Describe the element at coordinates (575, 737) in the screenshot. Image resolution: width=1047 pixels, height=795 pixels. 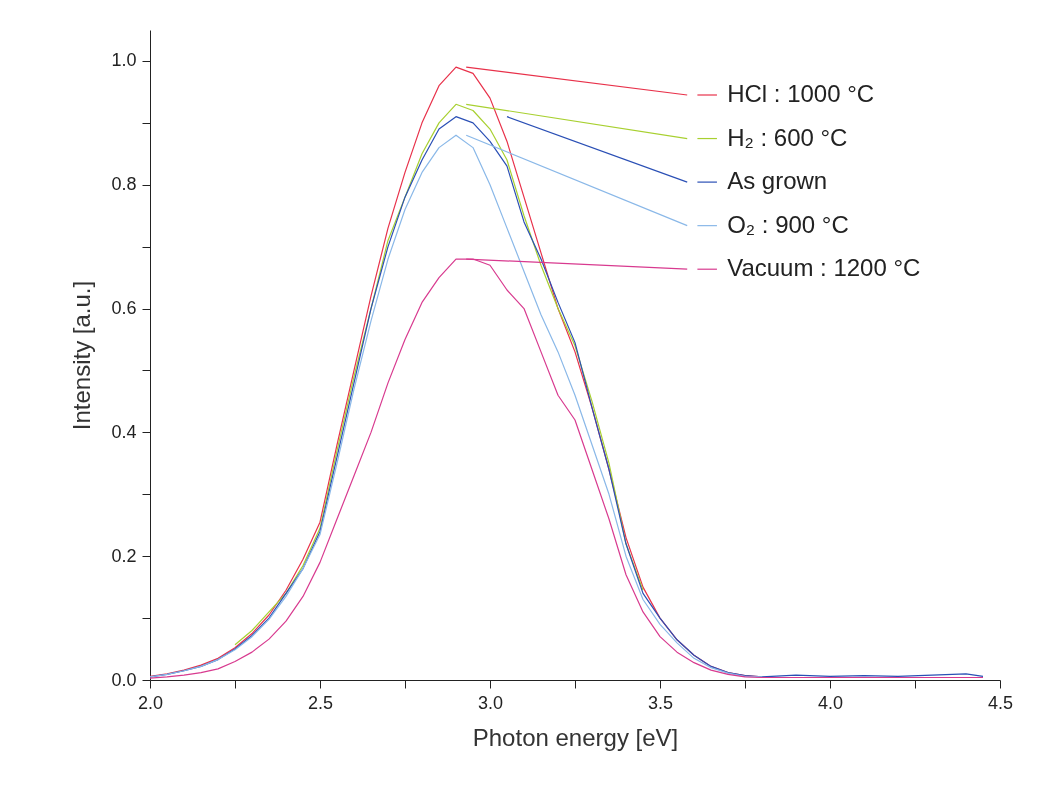
I see `x-axis-title: Photon energy [eV]` at that location.